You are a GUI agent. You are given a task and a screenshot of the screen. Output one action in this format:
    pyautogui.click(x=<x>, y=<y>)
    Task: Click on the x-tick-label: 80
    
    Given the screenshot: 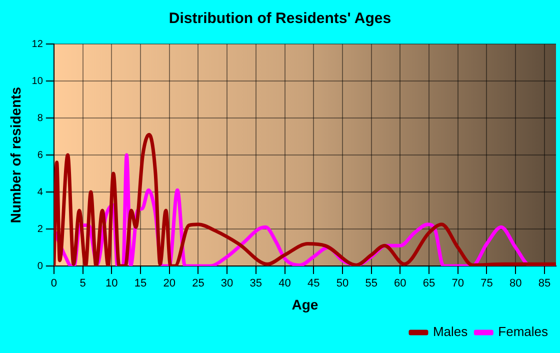 What is the action you would take?
    pyautogui.click(x=515, y=284)
    